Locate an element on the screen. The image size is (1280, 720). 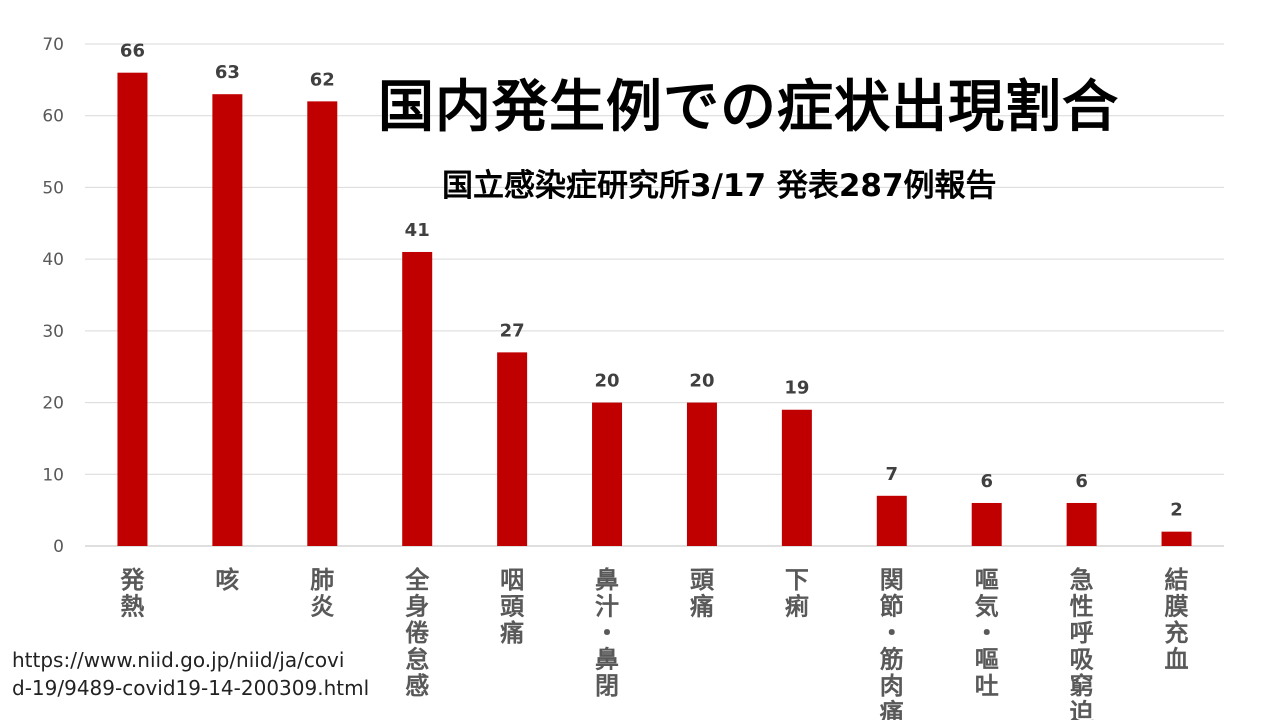
x-tick-label: 咽頭痛 is located at coordinates (512, 606).